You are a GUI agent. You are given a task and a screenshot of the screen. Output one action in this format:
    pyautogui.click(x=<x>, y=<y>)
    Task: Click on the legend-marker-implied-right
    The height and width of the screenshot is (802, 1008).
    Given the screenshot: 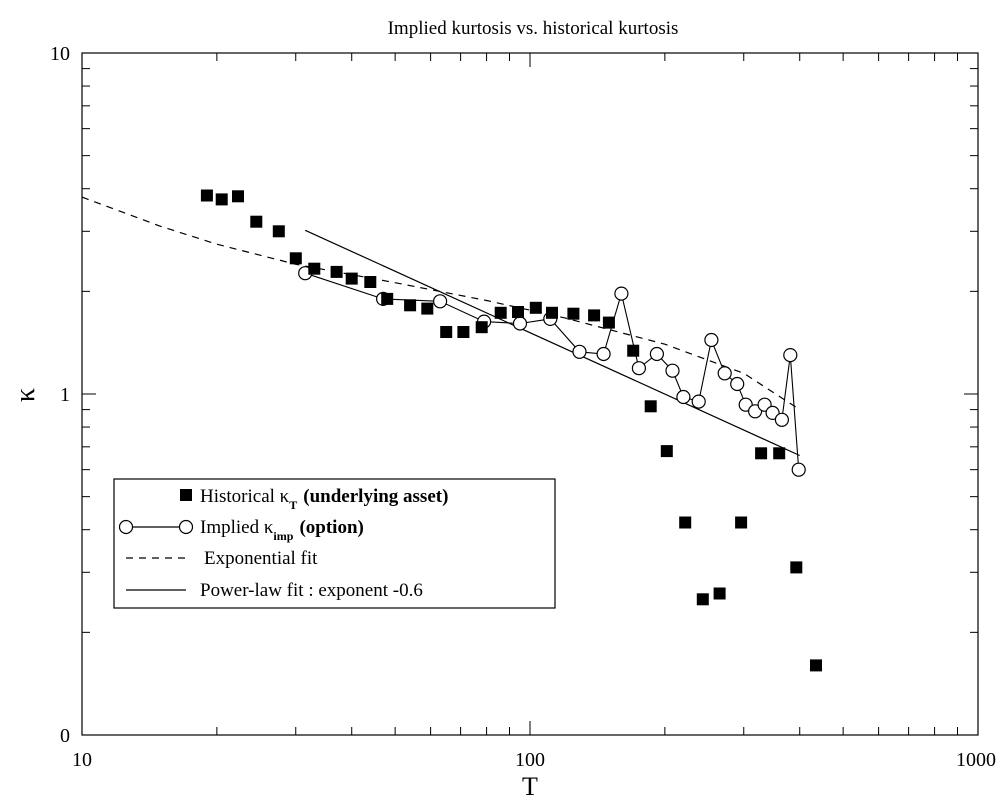 What is the action you would take?
    pyautogui.click(x=186, y=527)
    